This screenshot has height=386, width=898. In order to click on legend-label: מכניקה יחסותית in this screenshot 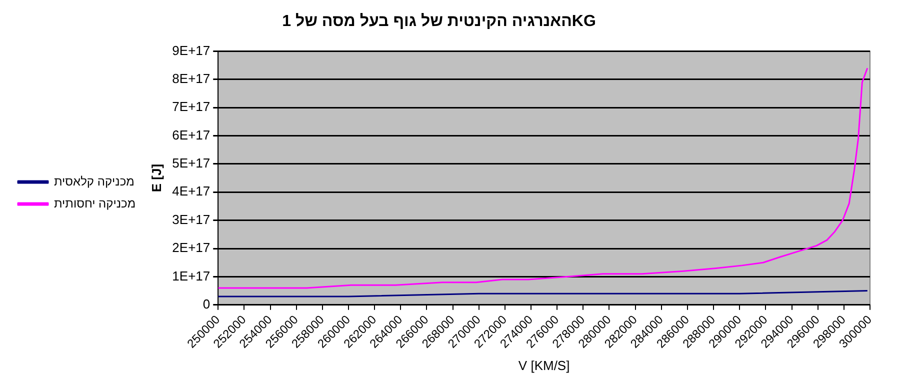, I will do `click(95, 203)`.